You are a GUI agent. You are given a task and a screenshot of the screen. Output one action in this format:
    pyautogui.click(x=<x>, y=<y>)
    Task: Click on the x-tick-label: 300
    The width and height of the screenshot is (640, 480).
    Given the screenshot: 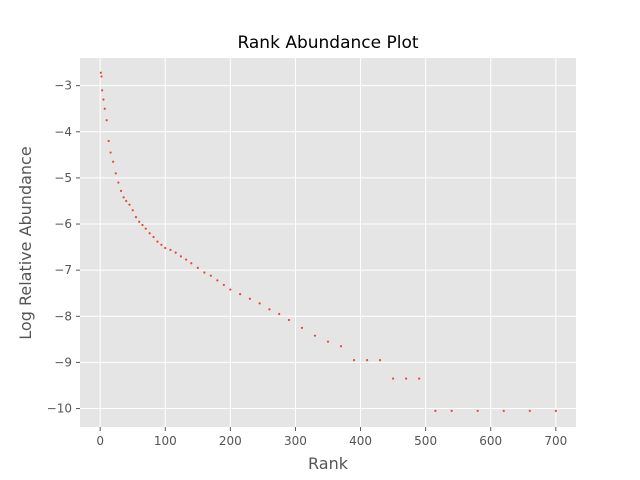 What is the action you would take?
    pyautogui.click(x=295, y=441)
    